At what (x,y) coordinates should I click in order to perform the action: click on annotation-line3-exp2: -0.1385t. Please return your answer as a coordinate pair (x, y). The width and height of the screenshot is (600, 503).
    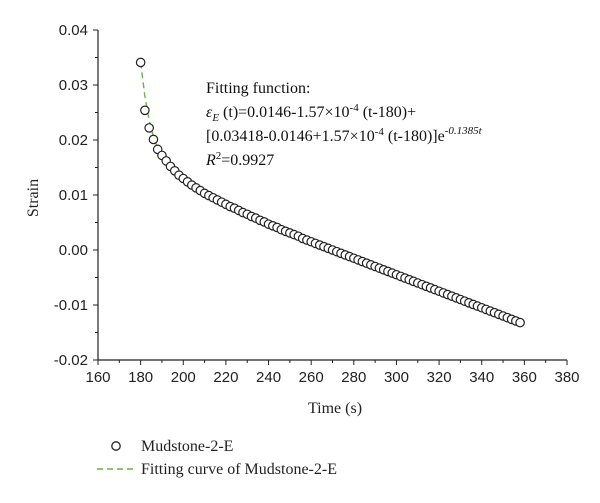
    Looking at the image, I should click on (464, 131).